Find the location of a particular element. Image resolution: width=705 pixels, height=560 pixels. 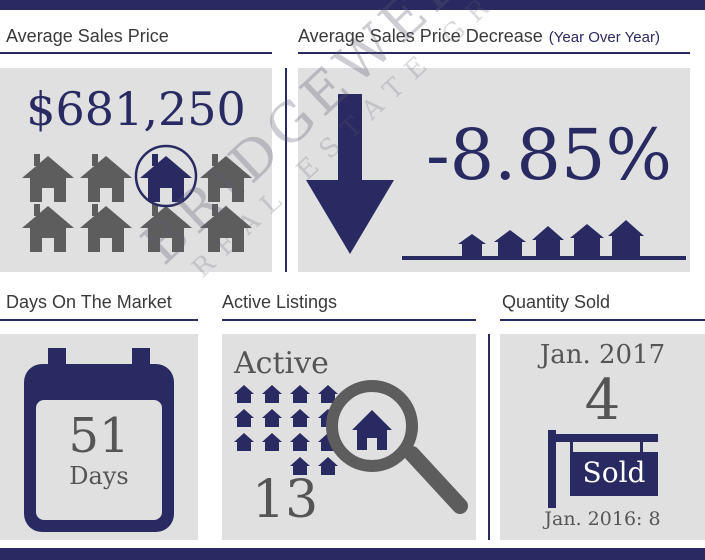

days-header: Days On The Market is located at coordinates (89, 302).